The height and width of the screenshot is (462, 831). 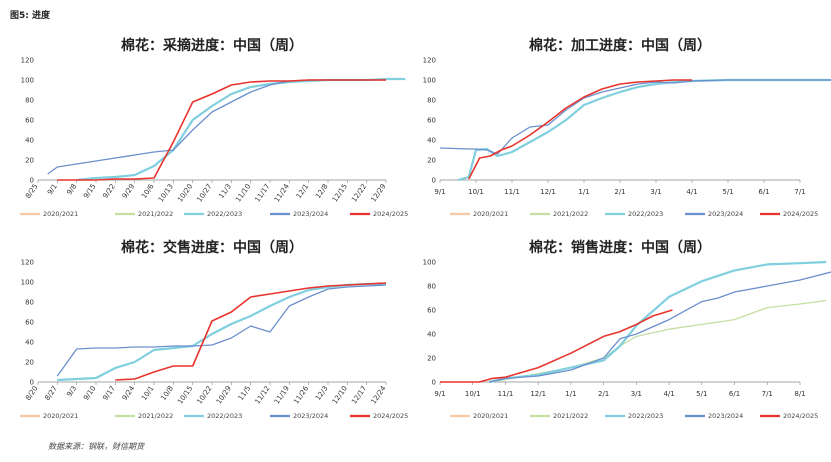 I want to click on x-tick-label: 10/6, so click(x=148, y=191).